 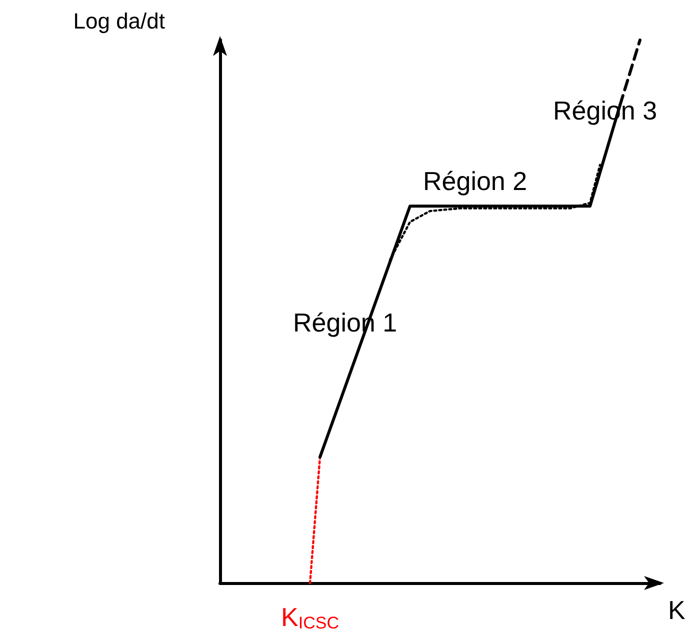 What do you see at coordinates (475, 181) in the screenshot?
I see `annotation: Région 2` at bounding box center [475, 181].